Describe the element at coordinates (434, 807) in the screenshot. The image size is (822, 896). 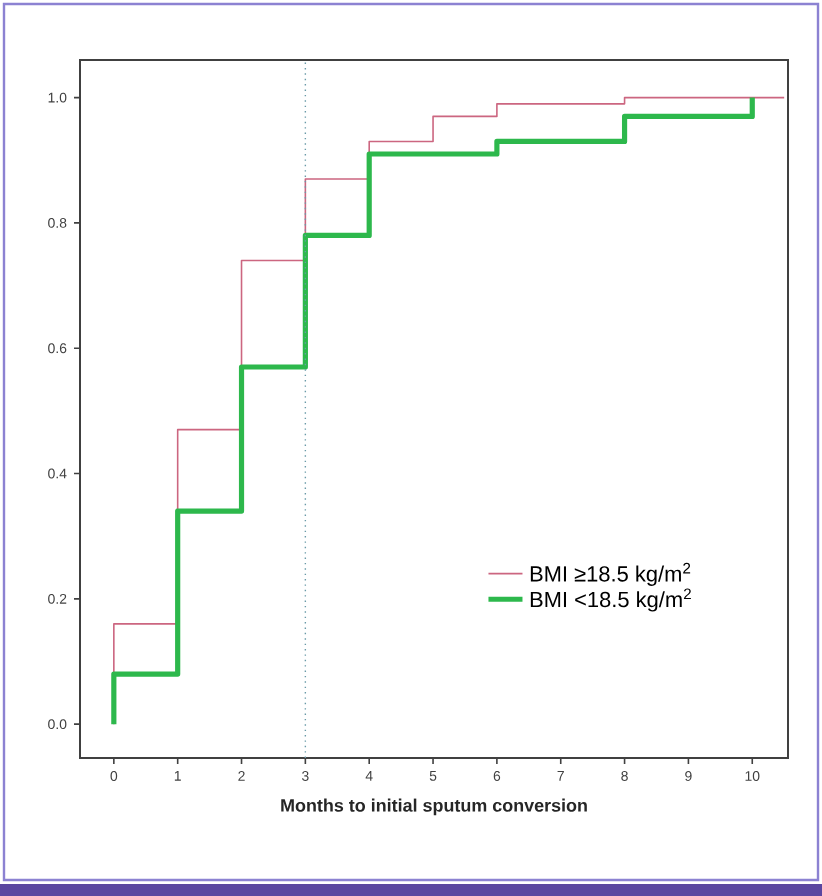
I see `x-axis-title: Months to initial sputum conversion` at that location.